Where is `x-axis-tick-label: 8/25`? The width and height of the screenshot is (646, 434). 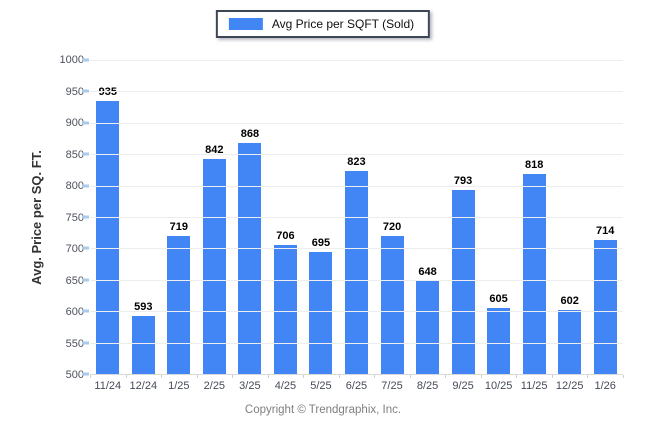
x-axis-tick-label: 8/25 is located at coordinates (427, 386).